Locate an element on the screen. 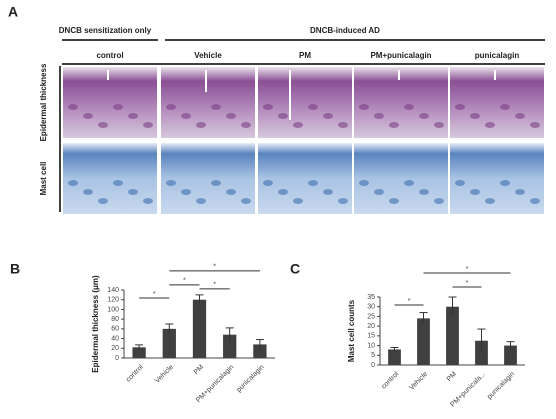  y-tick-label: 0 is located at coordinates (373, 365).